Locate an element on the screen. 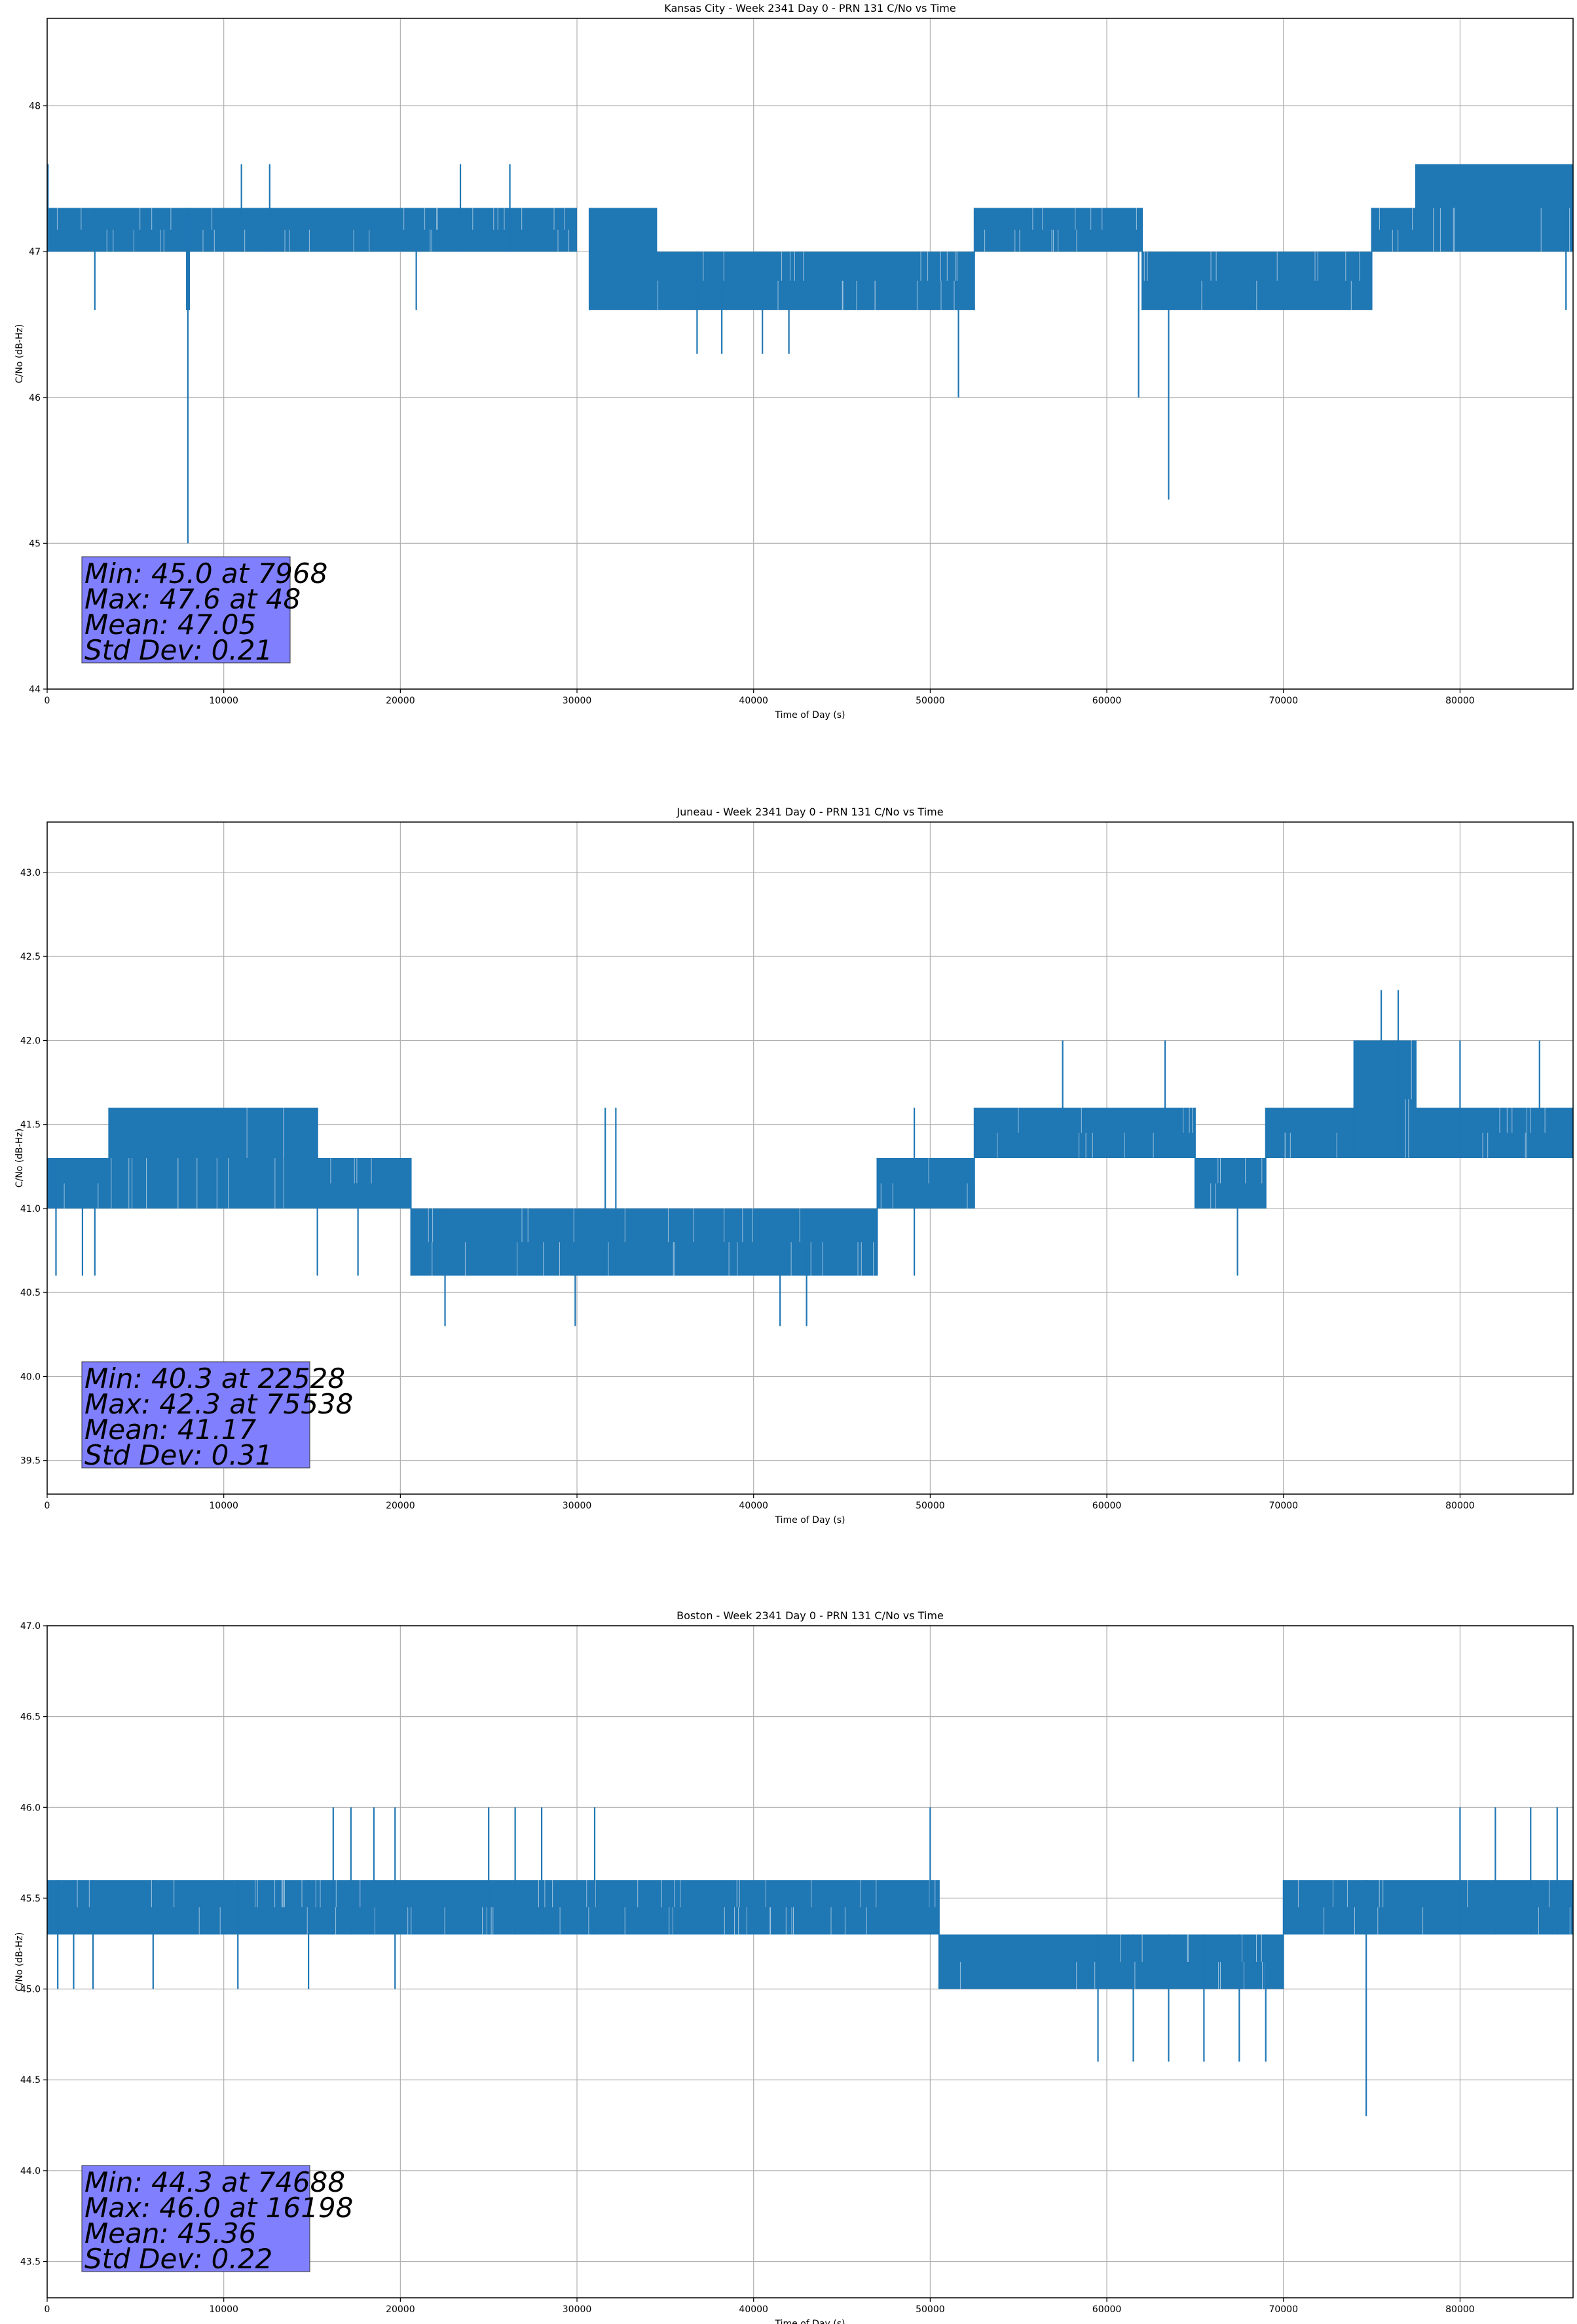 The width and height of the screenshot is (1577, 2324). y-tick-label: 45.0 is located at coordinates (30, 1990).